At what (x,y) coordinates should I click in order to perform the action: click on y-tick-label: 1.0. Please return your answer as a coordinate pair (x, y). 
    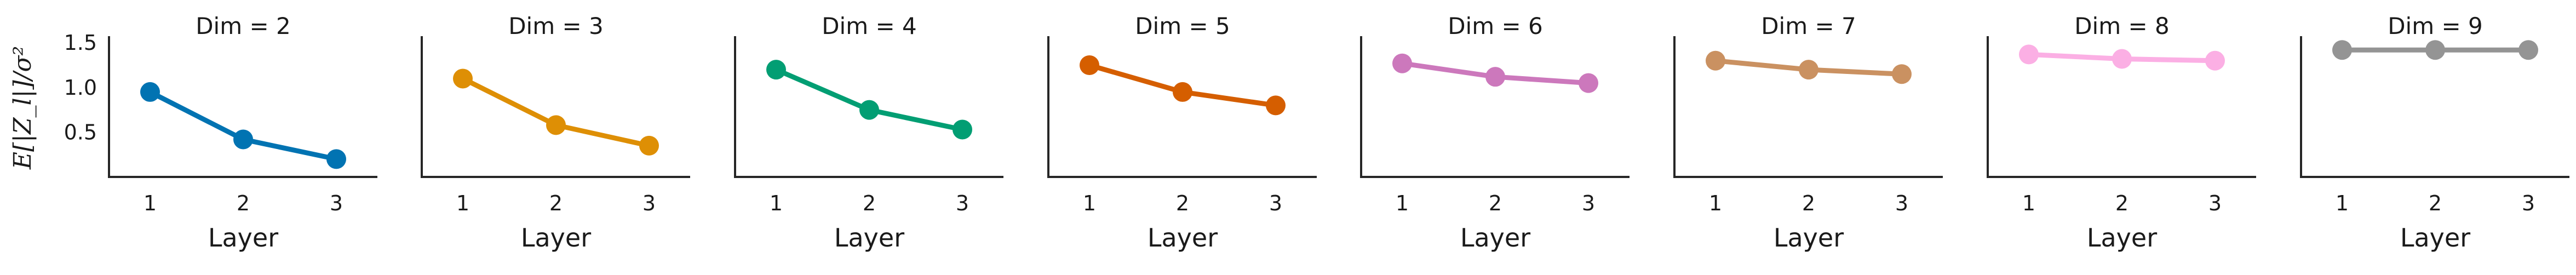
    Looking at the image, I should click on (80, 88).